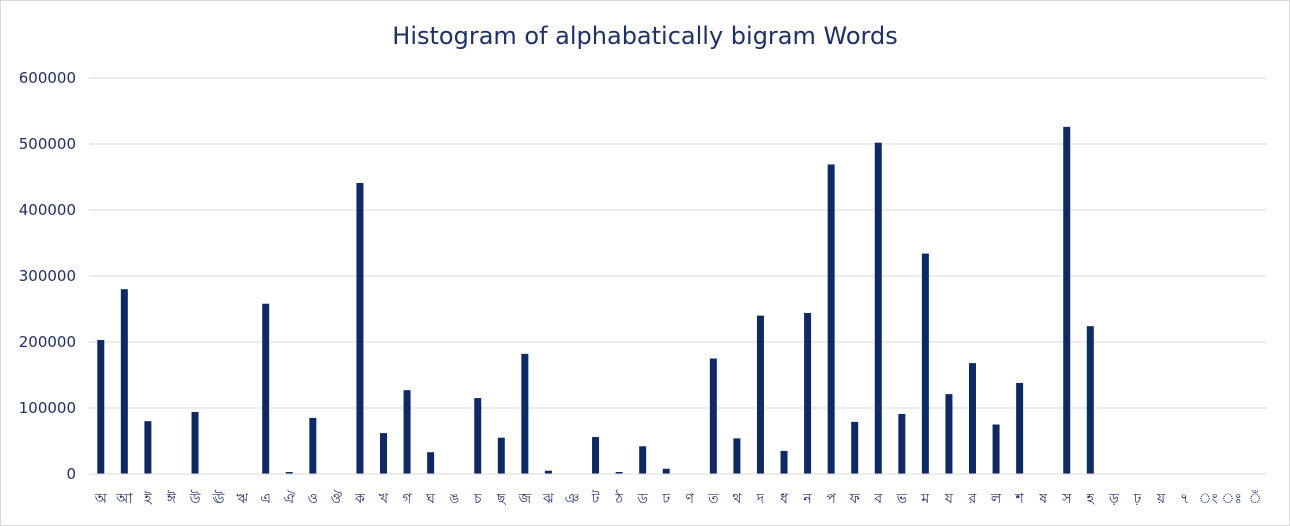 The height and width of the screenshot is (526, 1290). What do you see at coordinates (195, 498) in the screenshot?
I see `x-tick-label: উ` at bounding box center [195, 498].